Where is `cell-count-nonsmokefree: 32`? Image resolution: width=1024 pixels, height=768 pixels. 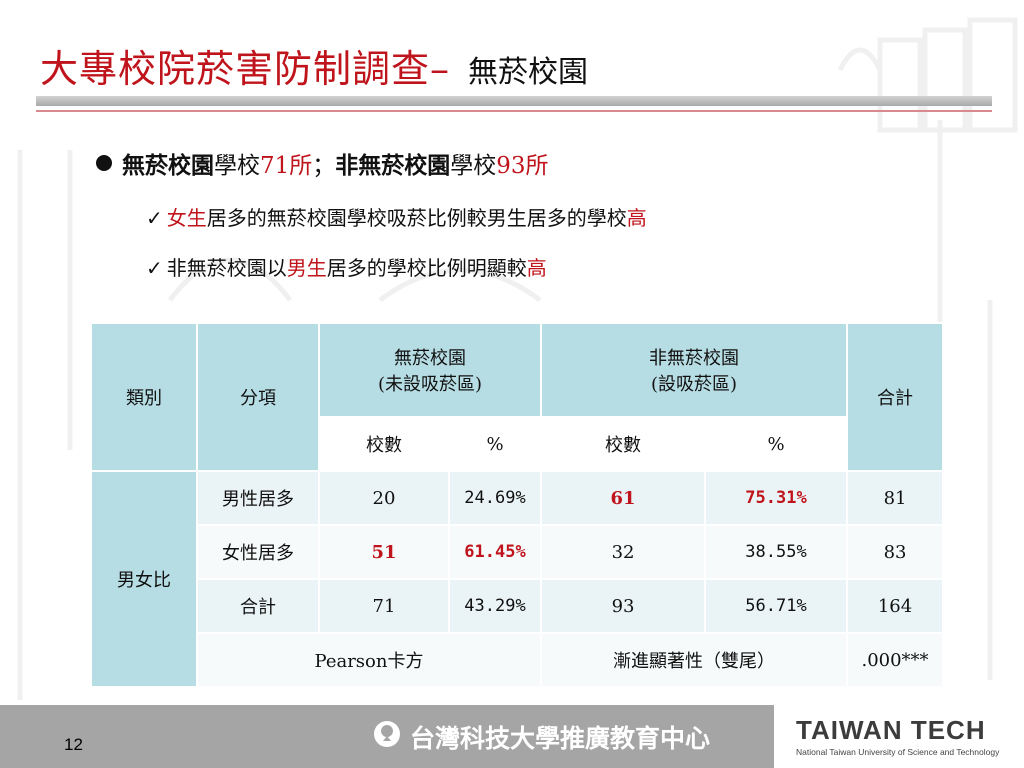
cell-count-nonsmokefree: 32 is located at coordinates (623, 552).